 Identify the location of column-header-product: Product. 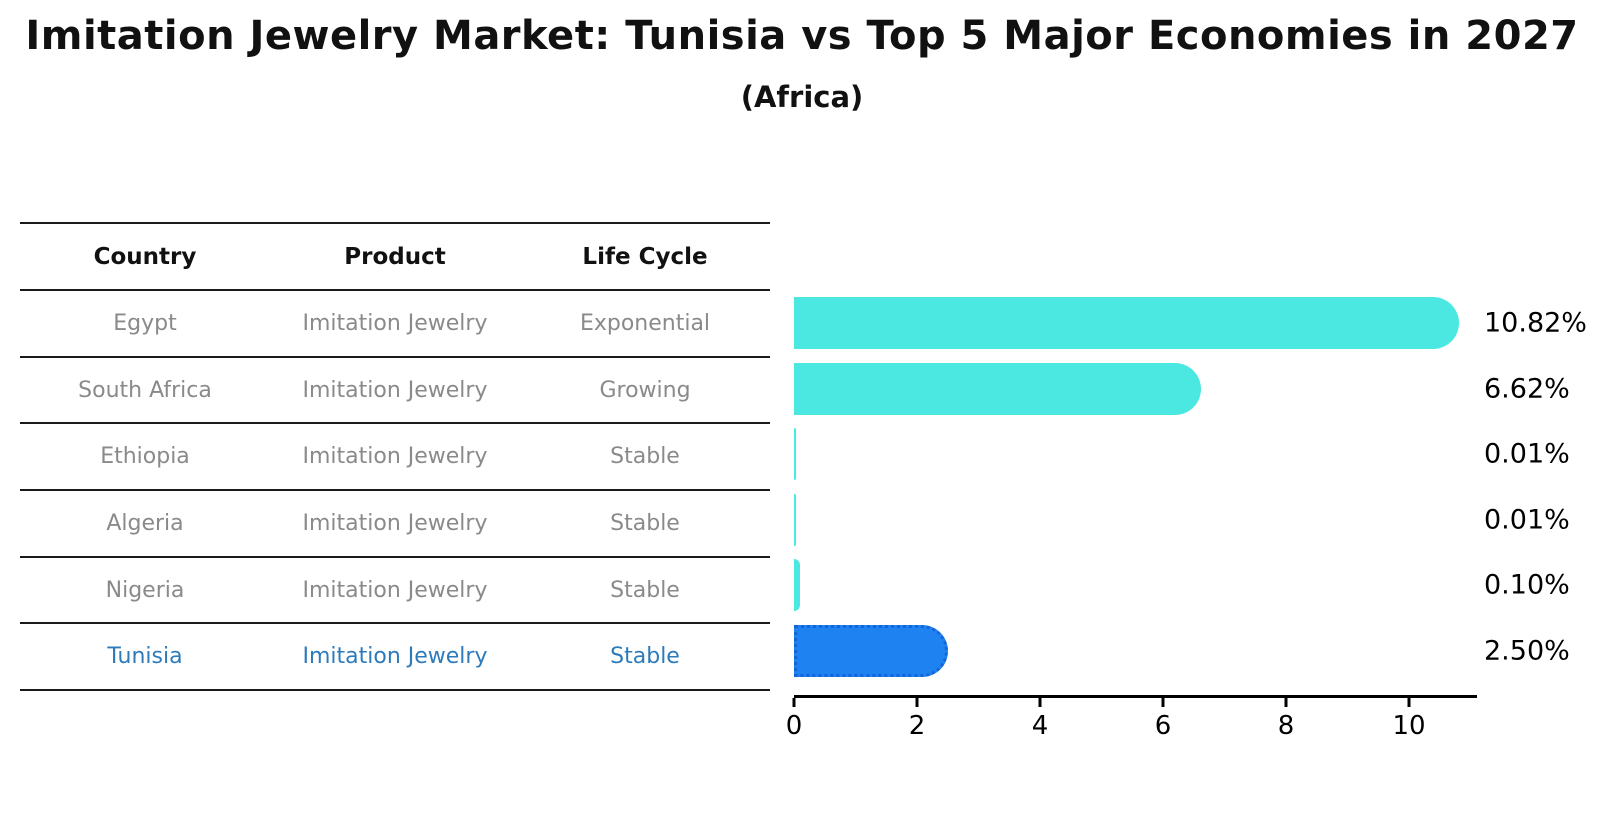
(395, 256).